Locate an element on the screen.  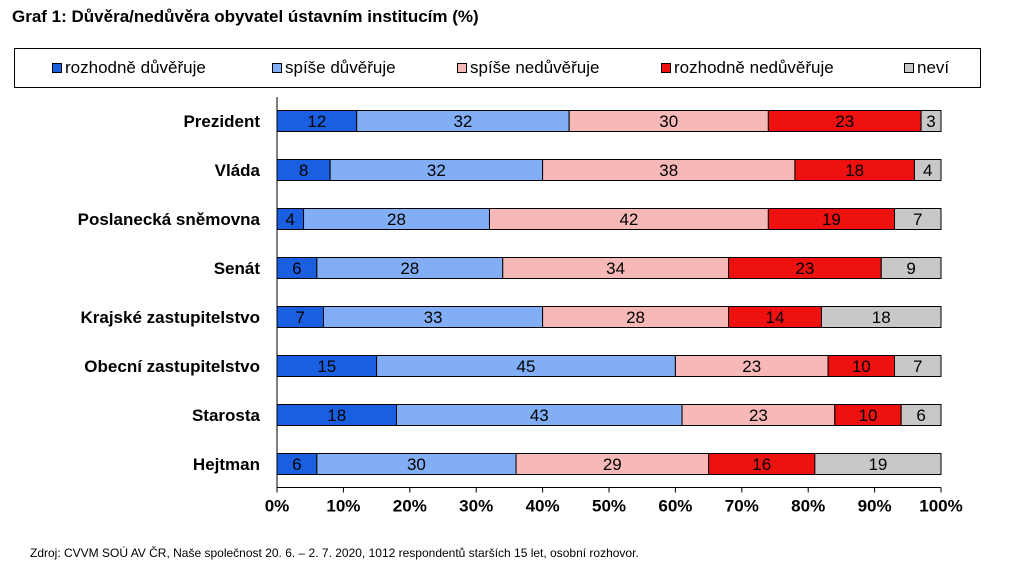
data-label: 8 is located at coordinates (303, 170).